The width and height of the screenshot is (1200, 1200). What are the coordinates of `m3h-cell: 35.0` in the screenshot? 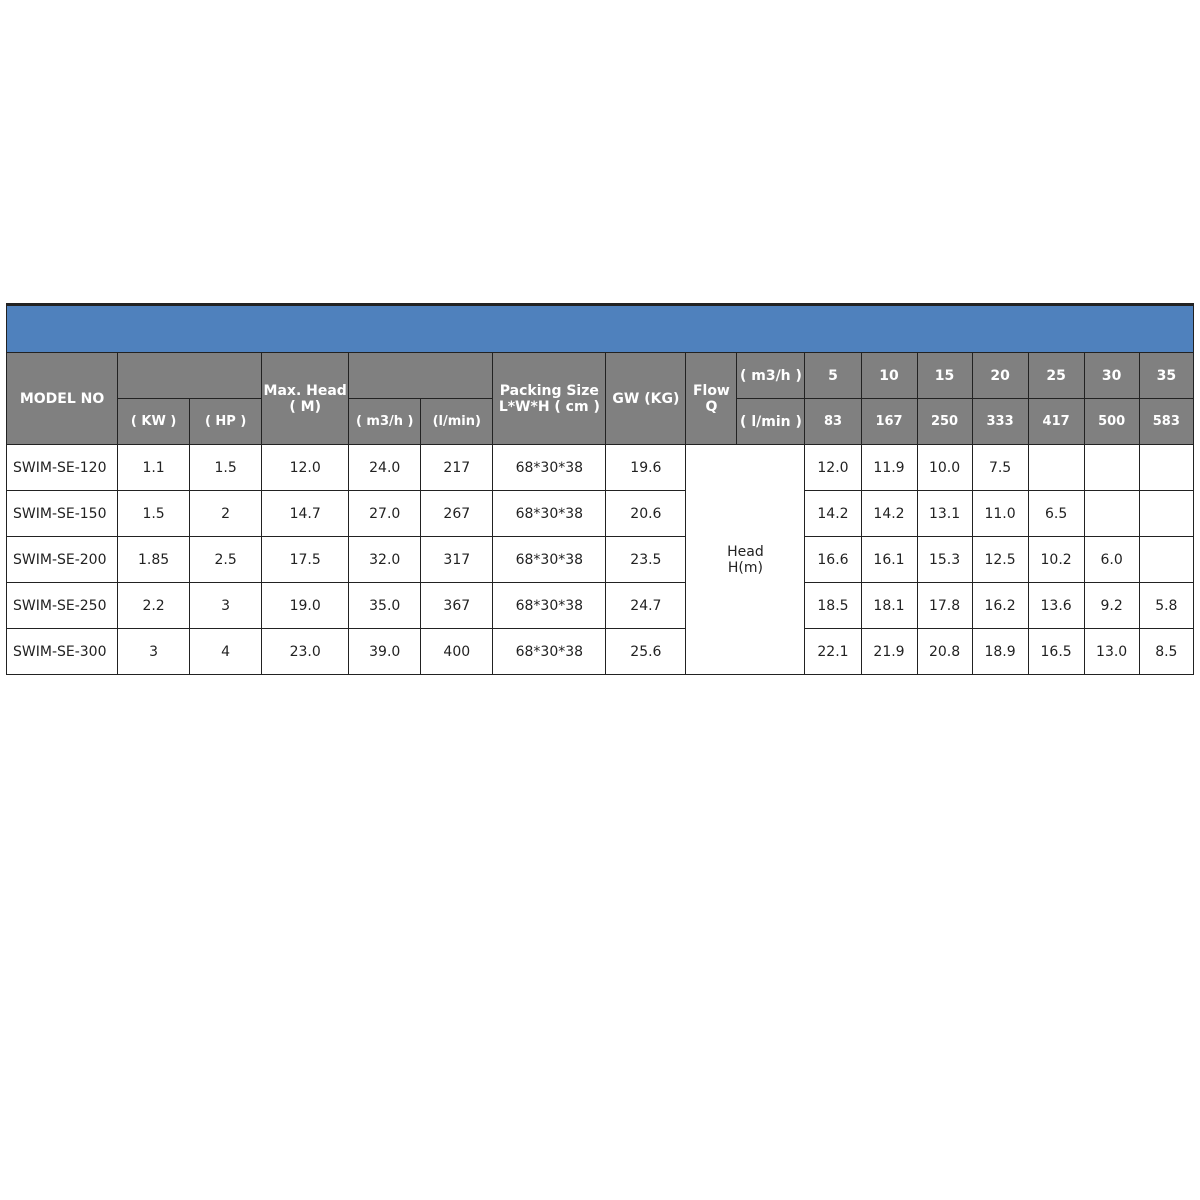 It's located at (385, 605).